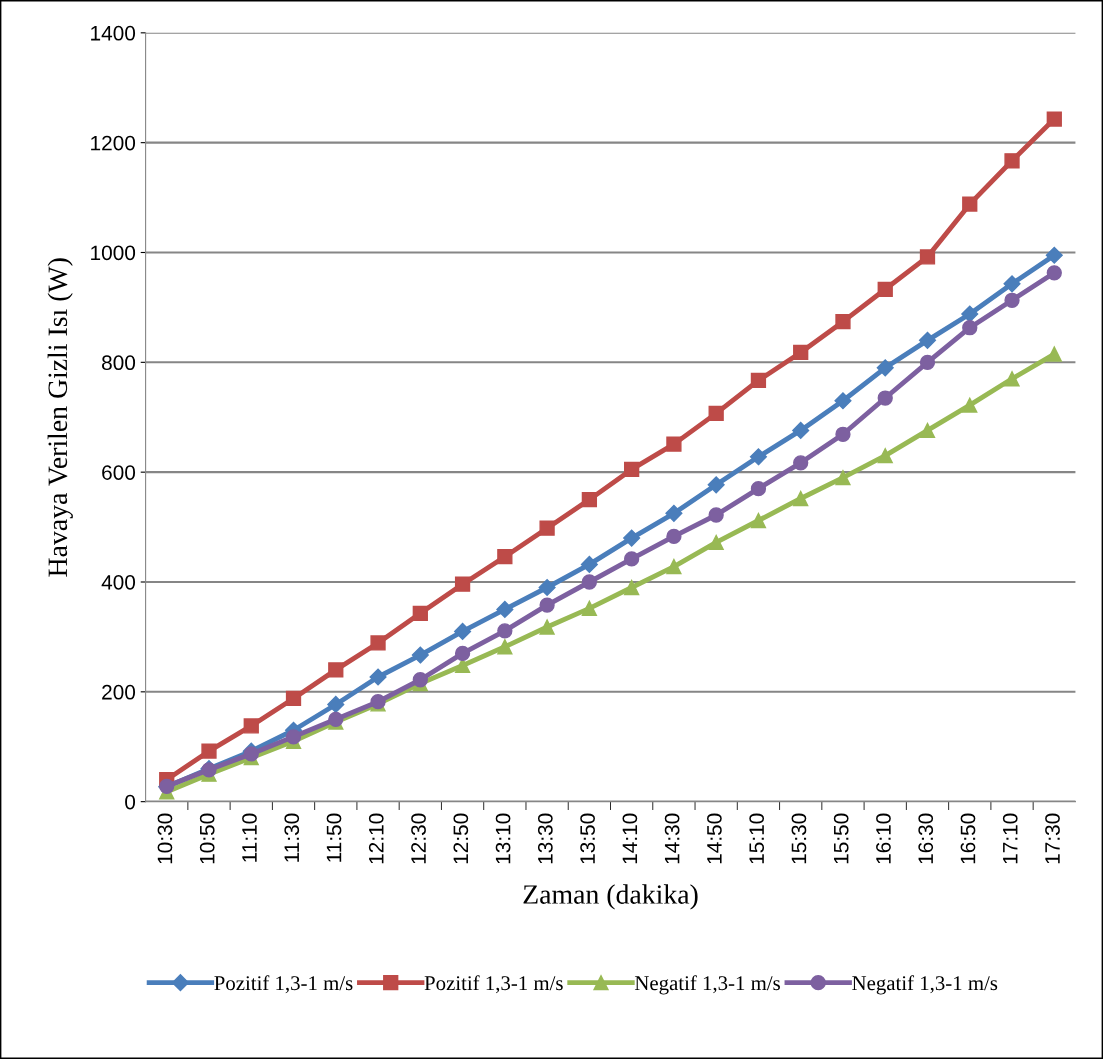 This screenshot has height=1059, width=1103. I want to click on x-tick-label: 10:30, so click(165, 838).